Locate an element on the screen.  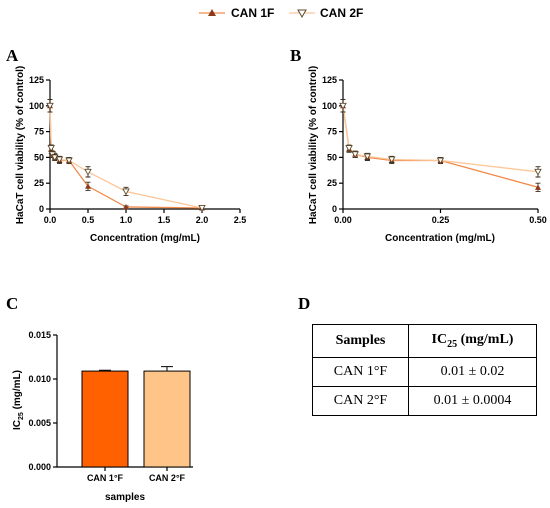
chart-a-xlabel: Concentration (mg/mL) is located at coordinates (145, 238).